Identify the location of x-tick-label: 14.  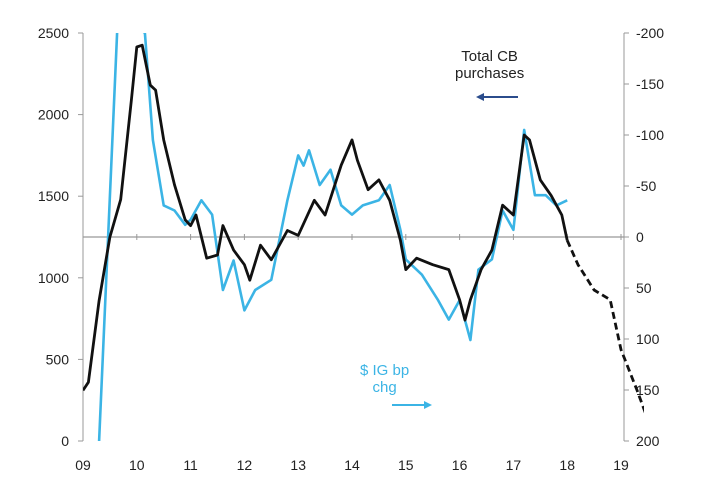
(352, 465).